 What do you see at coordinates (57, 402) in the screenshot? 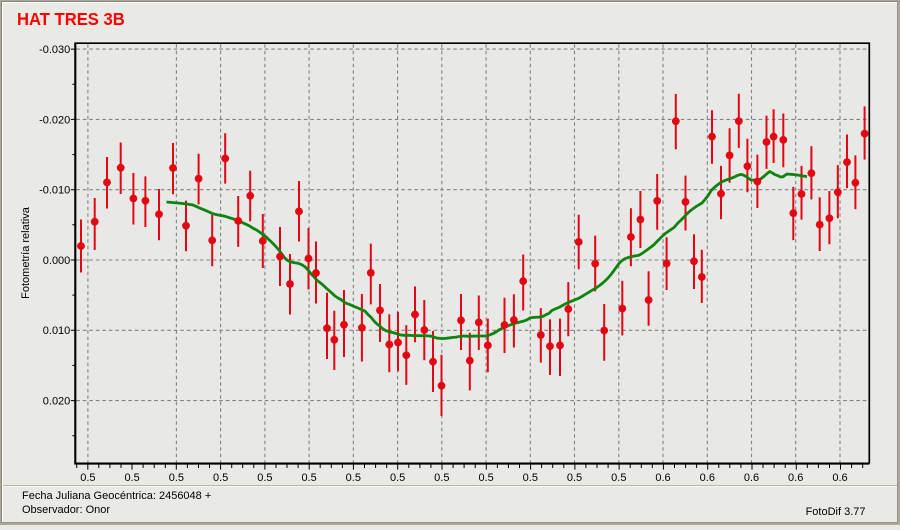
I see `svg-text: 0.020` at bounding box center [57, 402].